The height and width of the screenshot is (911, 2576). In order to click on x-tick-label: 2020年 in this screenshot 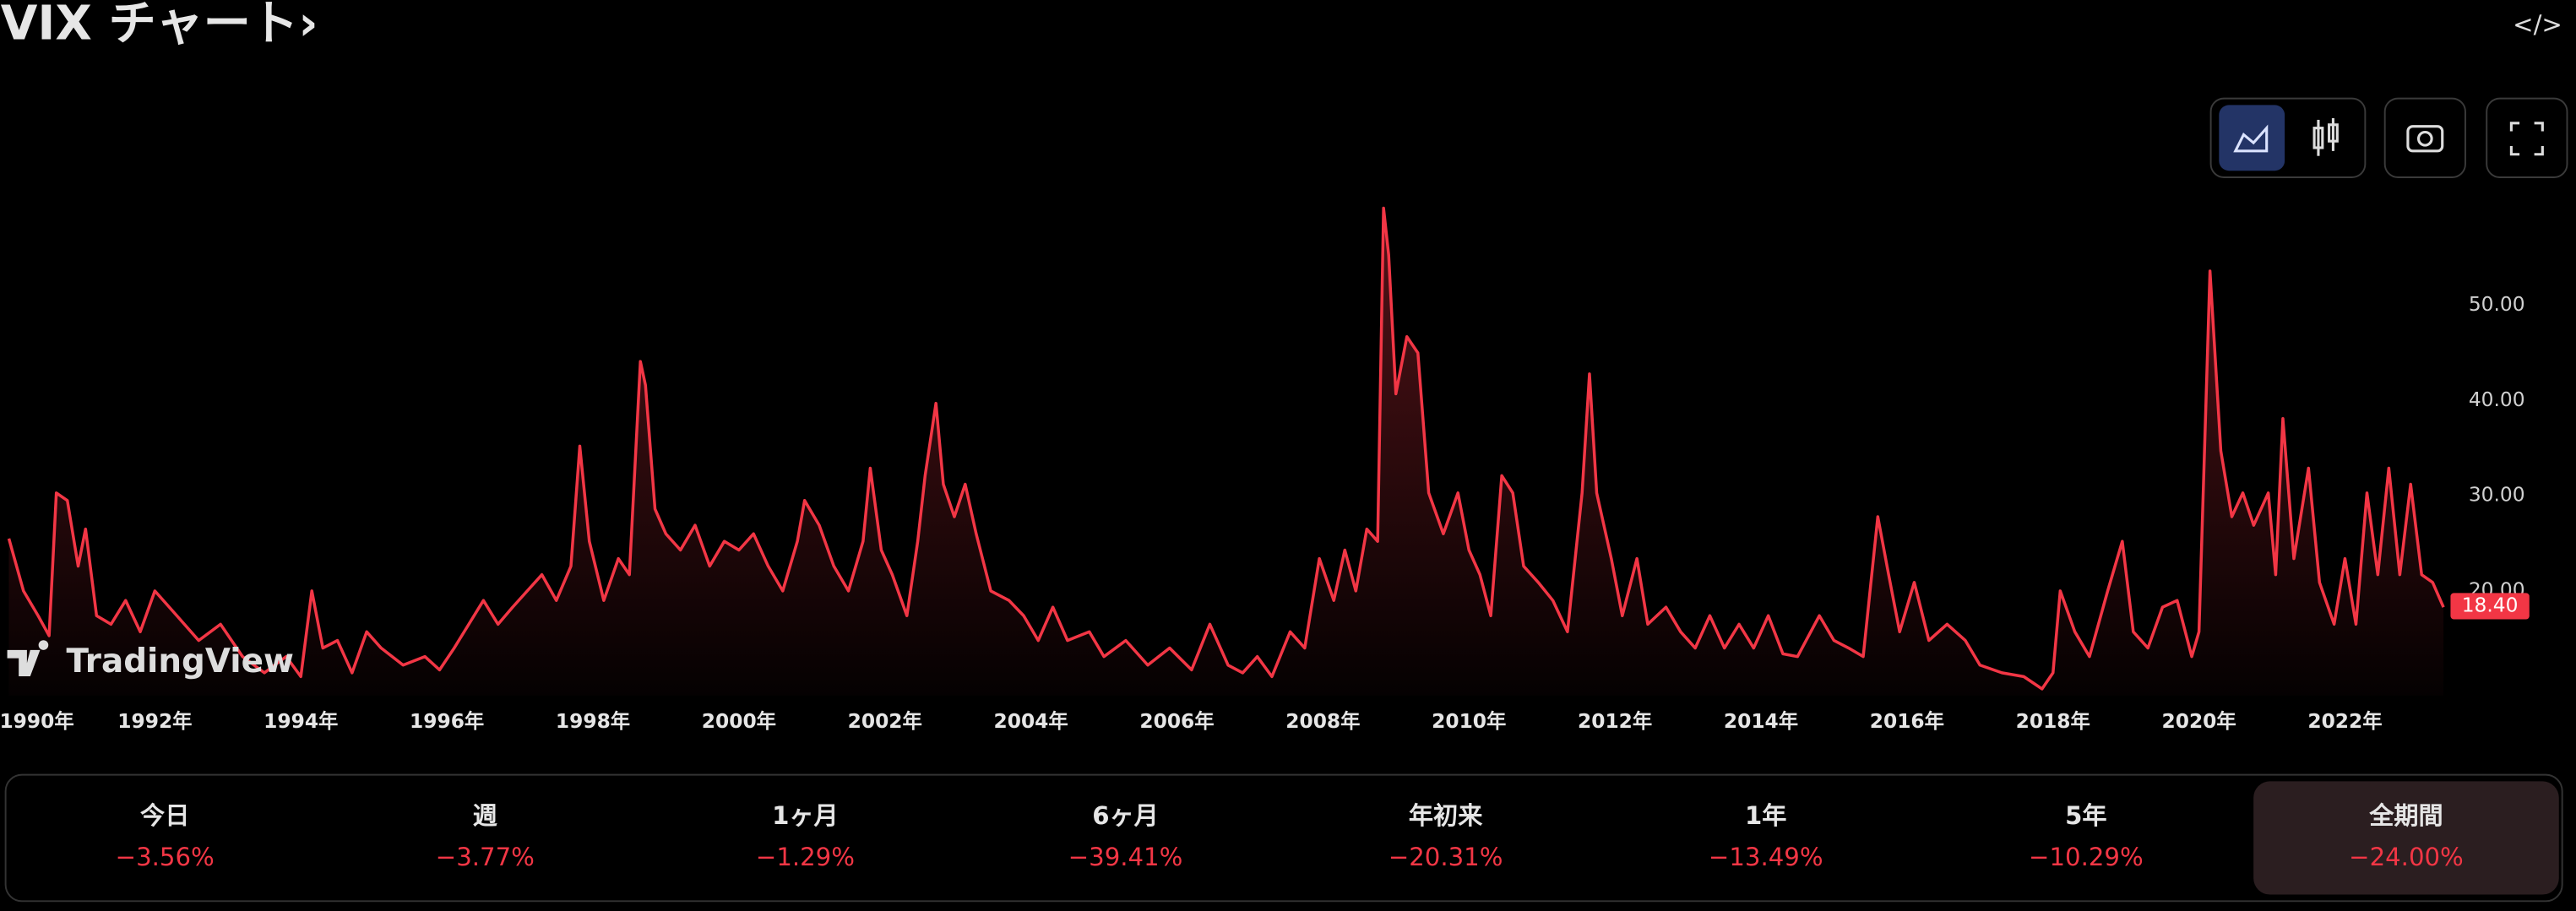, I will do `click(2199, 721)`.